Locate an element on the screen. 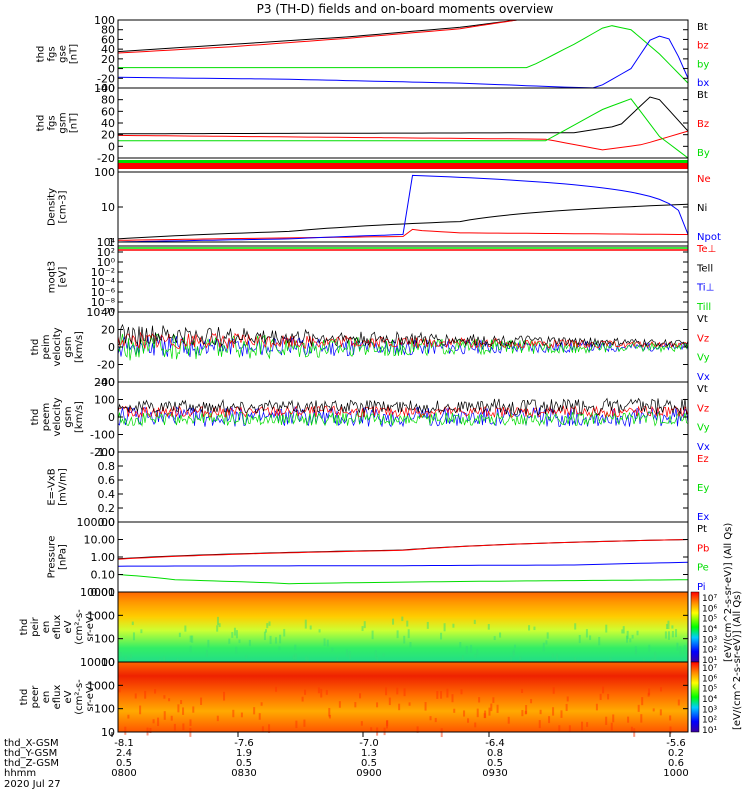 The height and width of the screenshot is (800, 750). series-line-Vy is located at coordinates (403, 340).